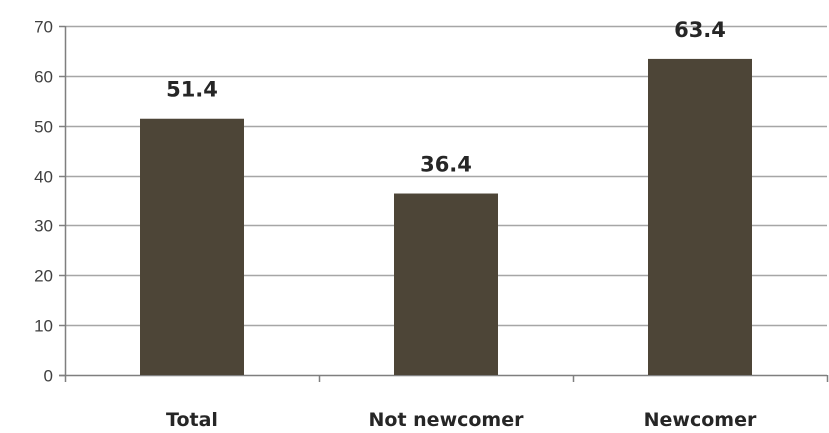  What do you see at coordinates (700, 217) in the screenshot?
I see `bar-newcomer` at bounding box center [700, 217].